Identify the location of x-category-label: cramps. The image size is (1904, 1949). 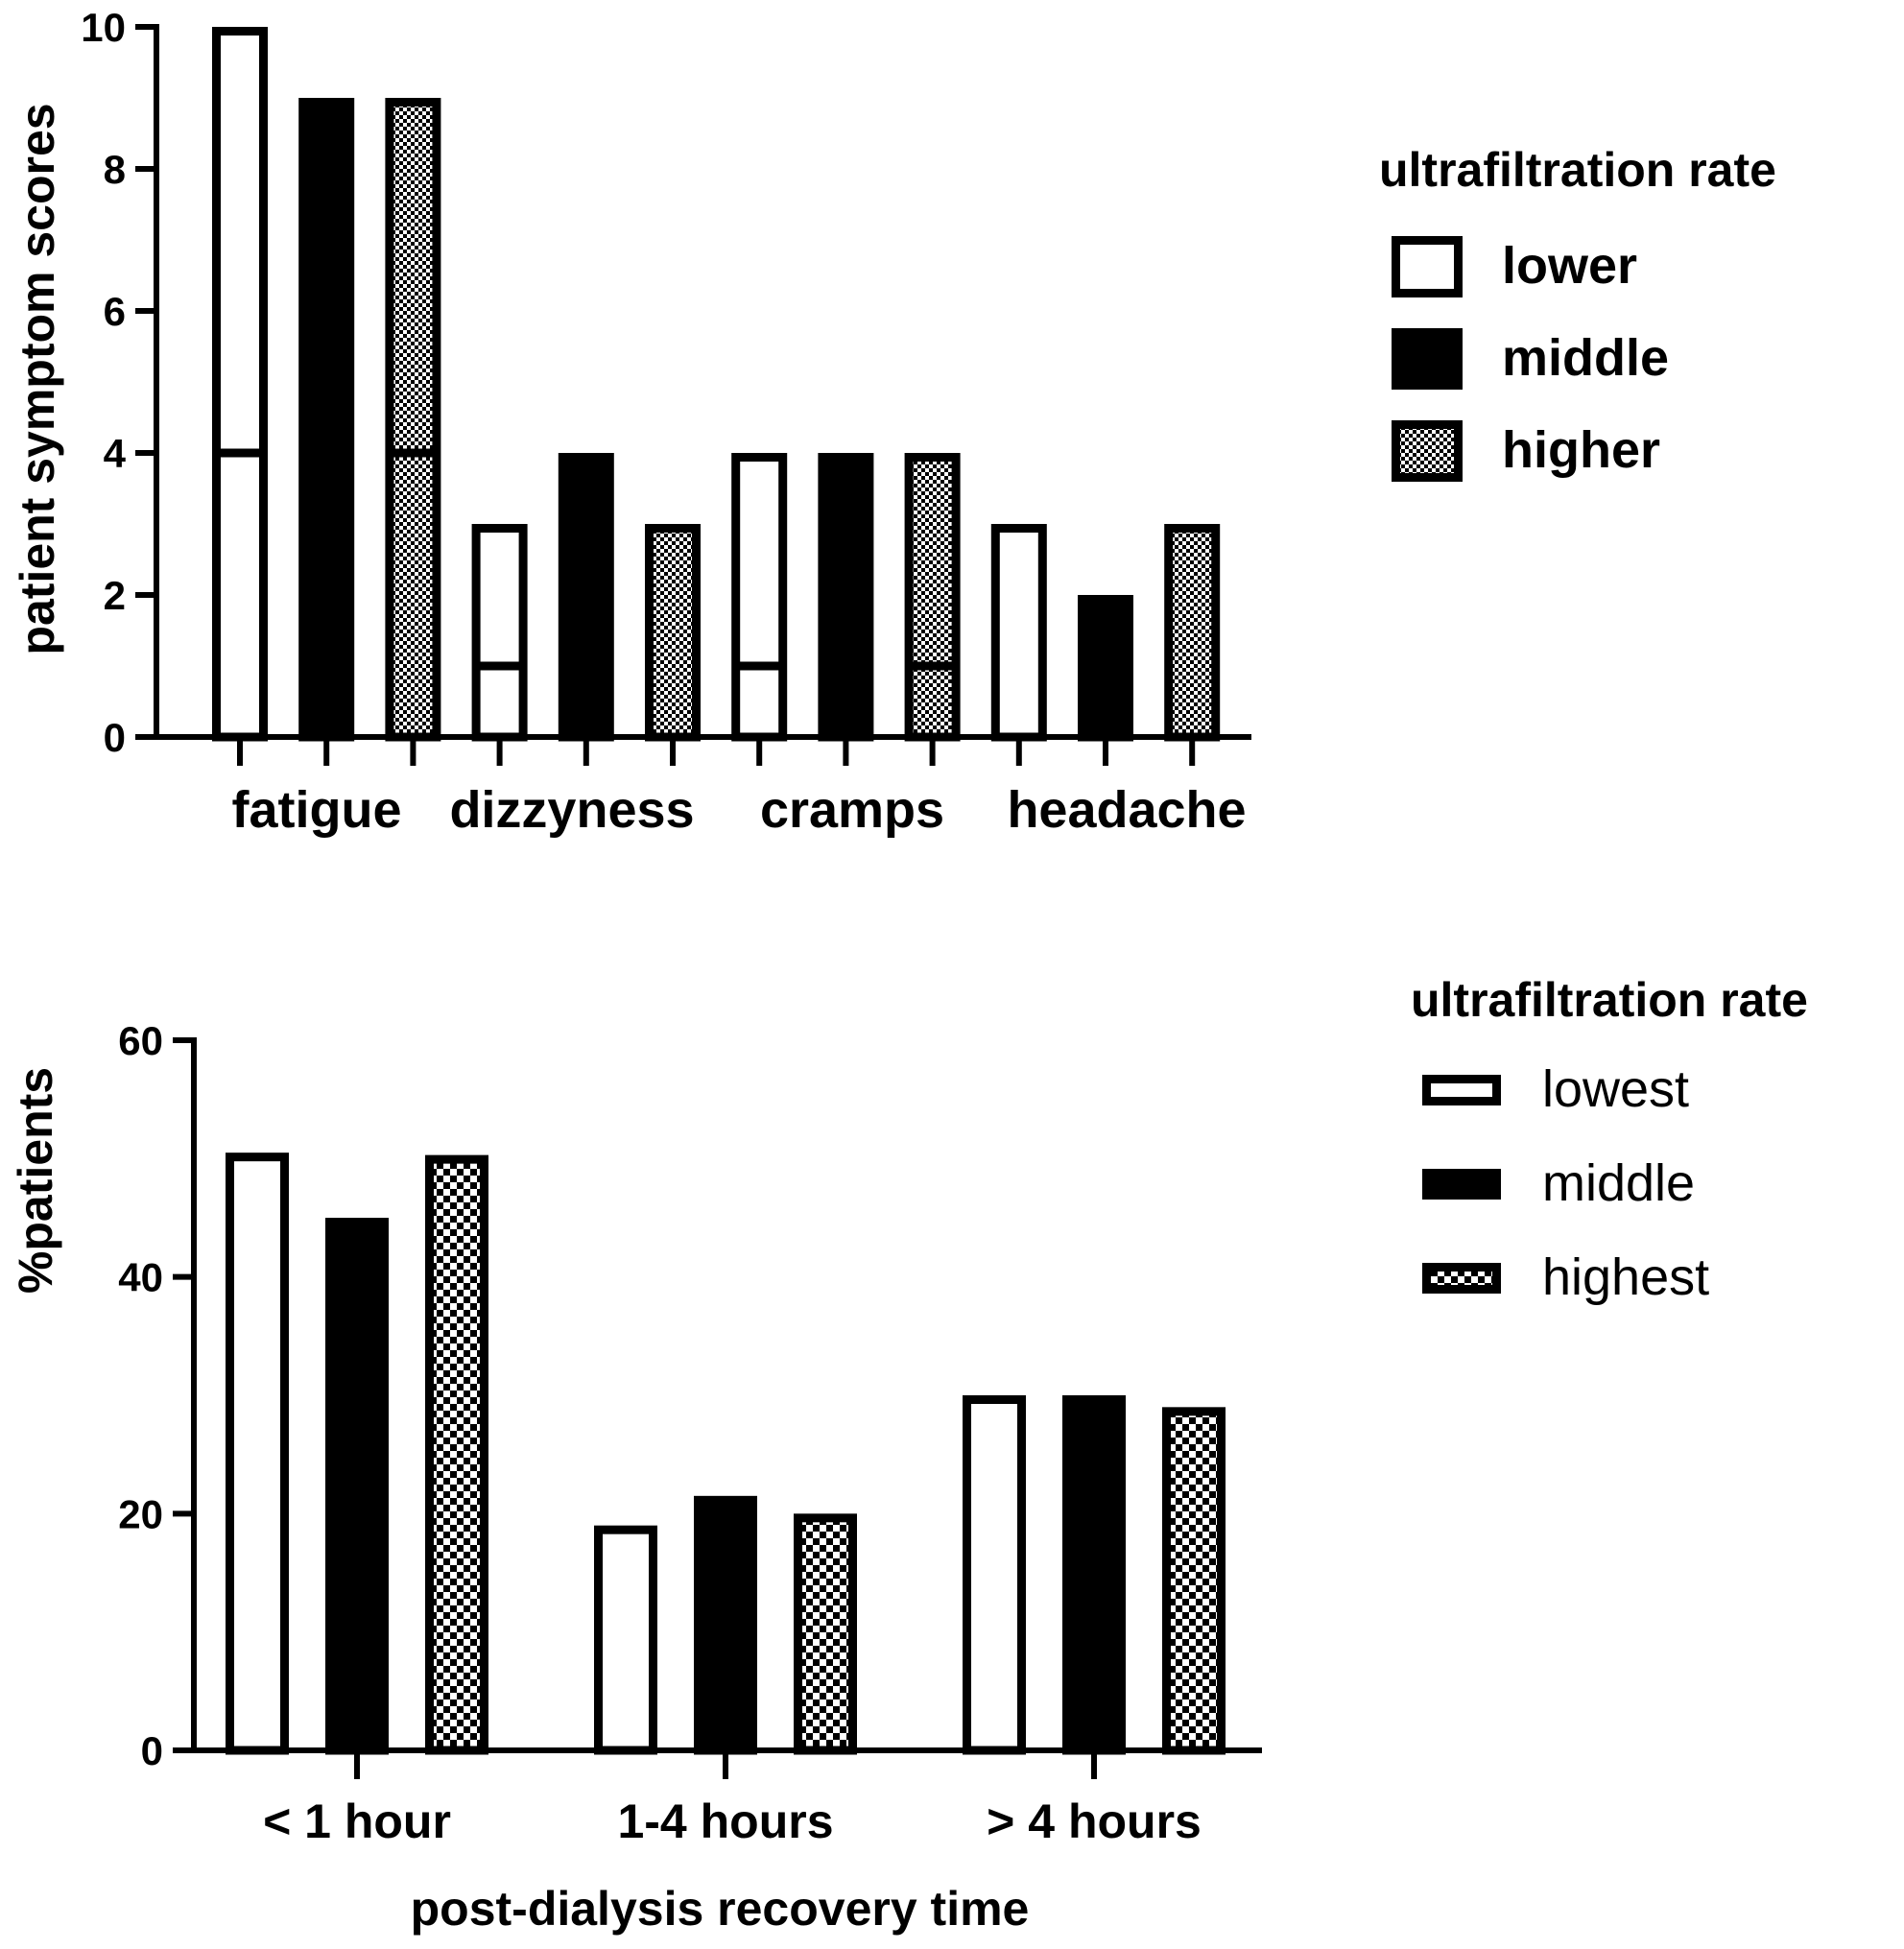
(852, 810).